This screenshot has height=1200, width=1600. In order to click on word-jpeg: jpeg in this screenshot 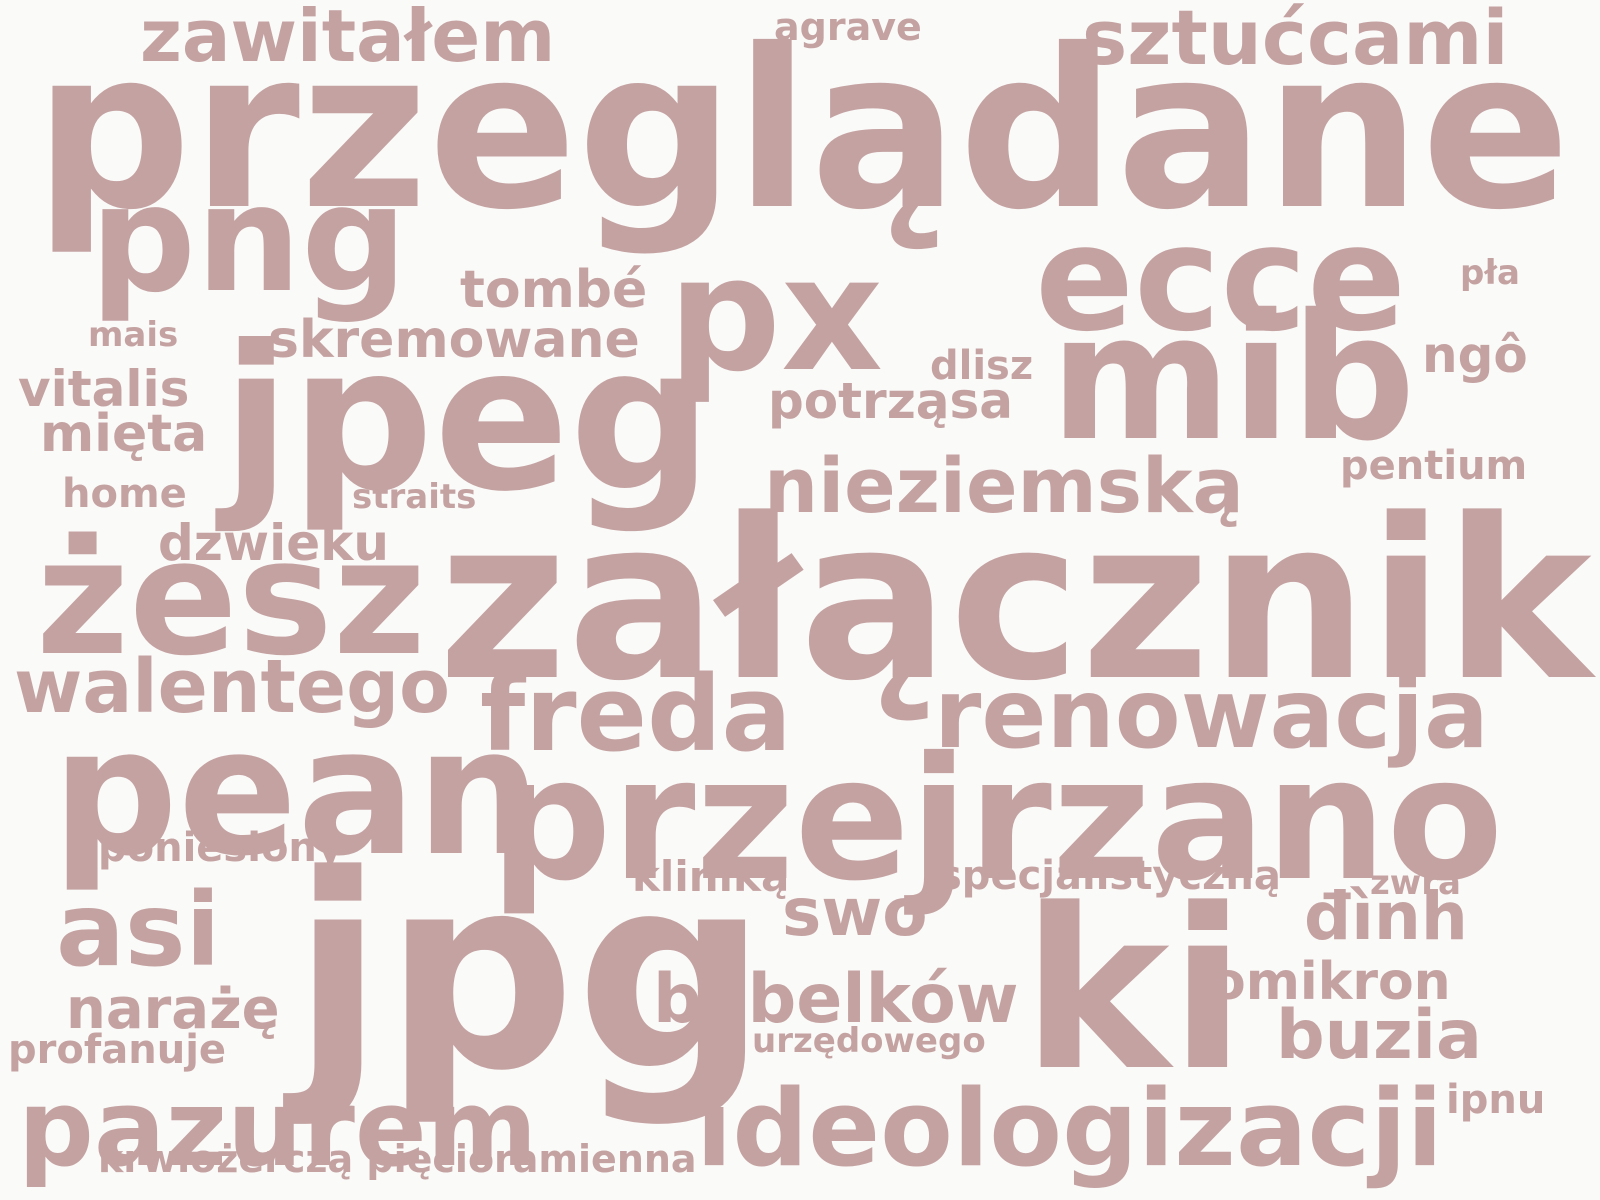, I will do `click(467, 419)`.